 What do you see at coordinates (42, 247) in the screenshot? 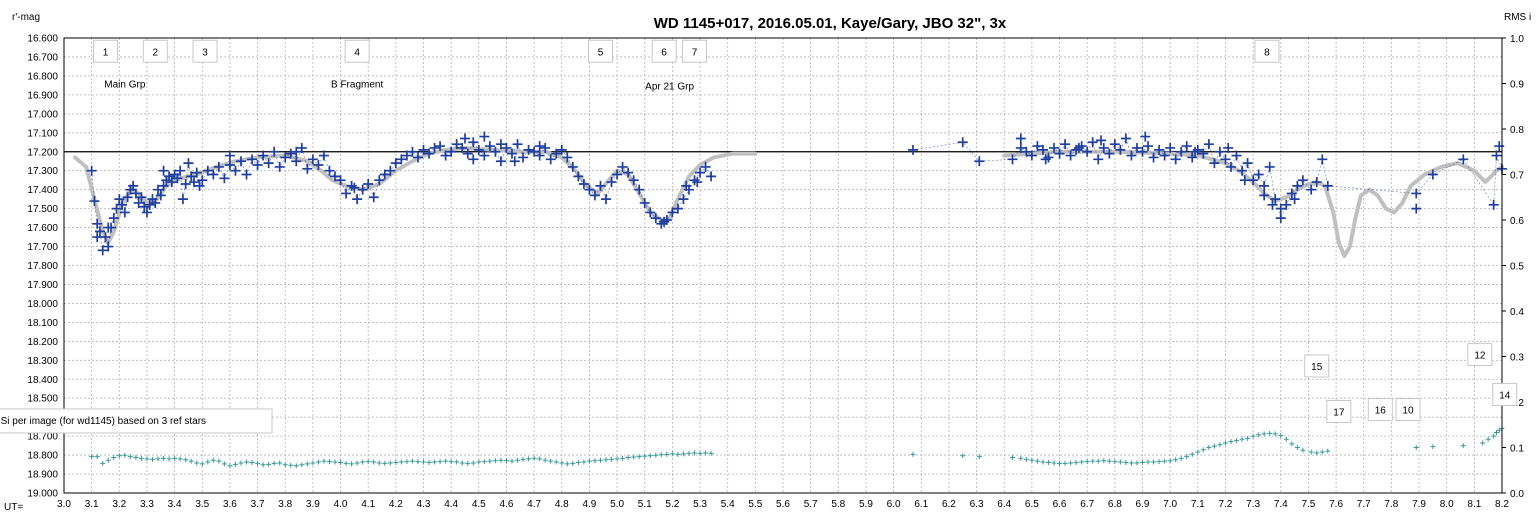
I see `y-left-tick-label: 17.700` at bounding box center [42, 247].